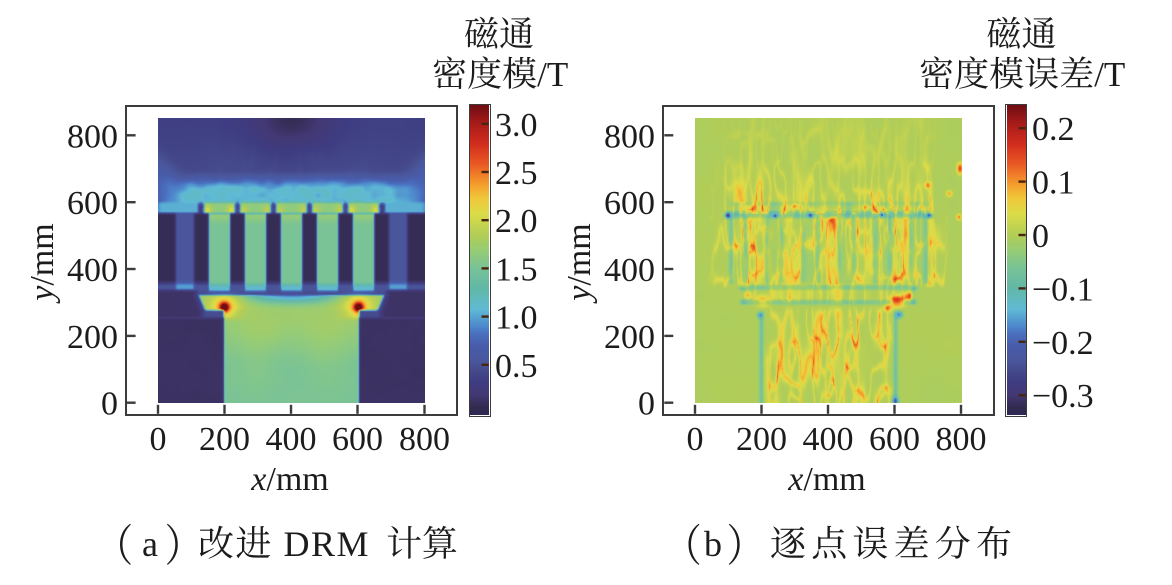 This screenshot has height=585, width=1172. Describe the element at coordinates (1063, 343) in the screenshot. I see `svg-text: −0.2` at that location.